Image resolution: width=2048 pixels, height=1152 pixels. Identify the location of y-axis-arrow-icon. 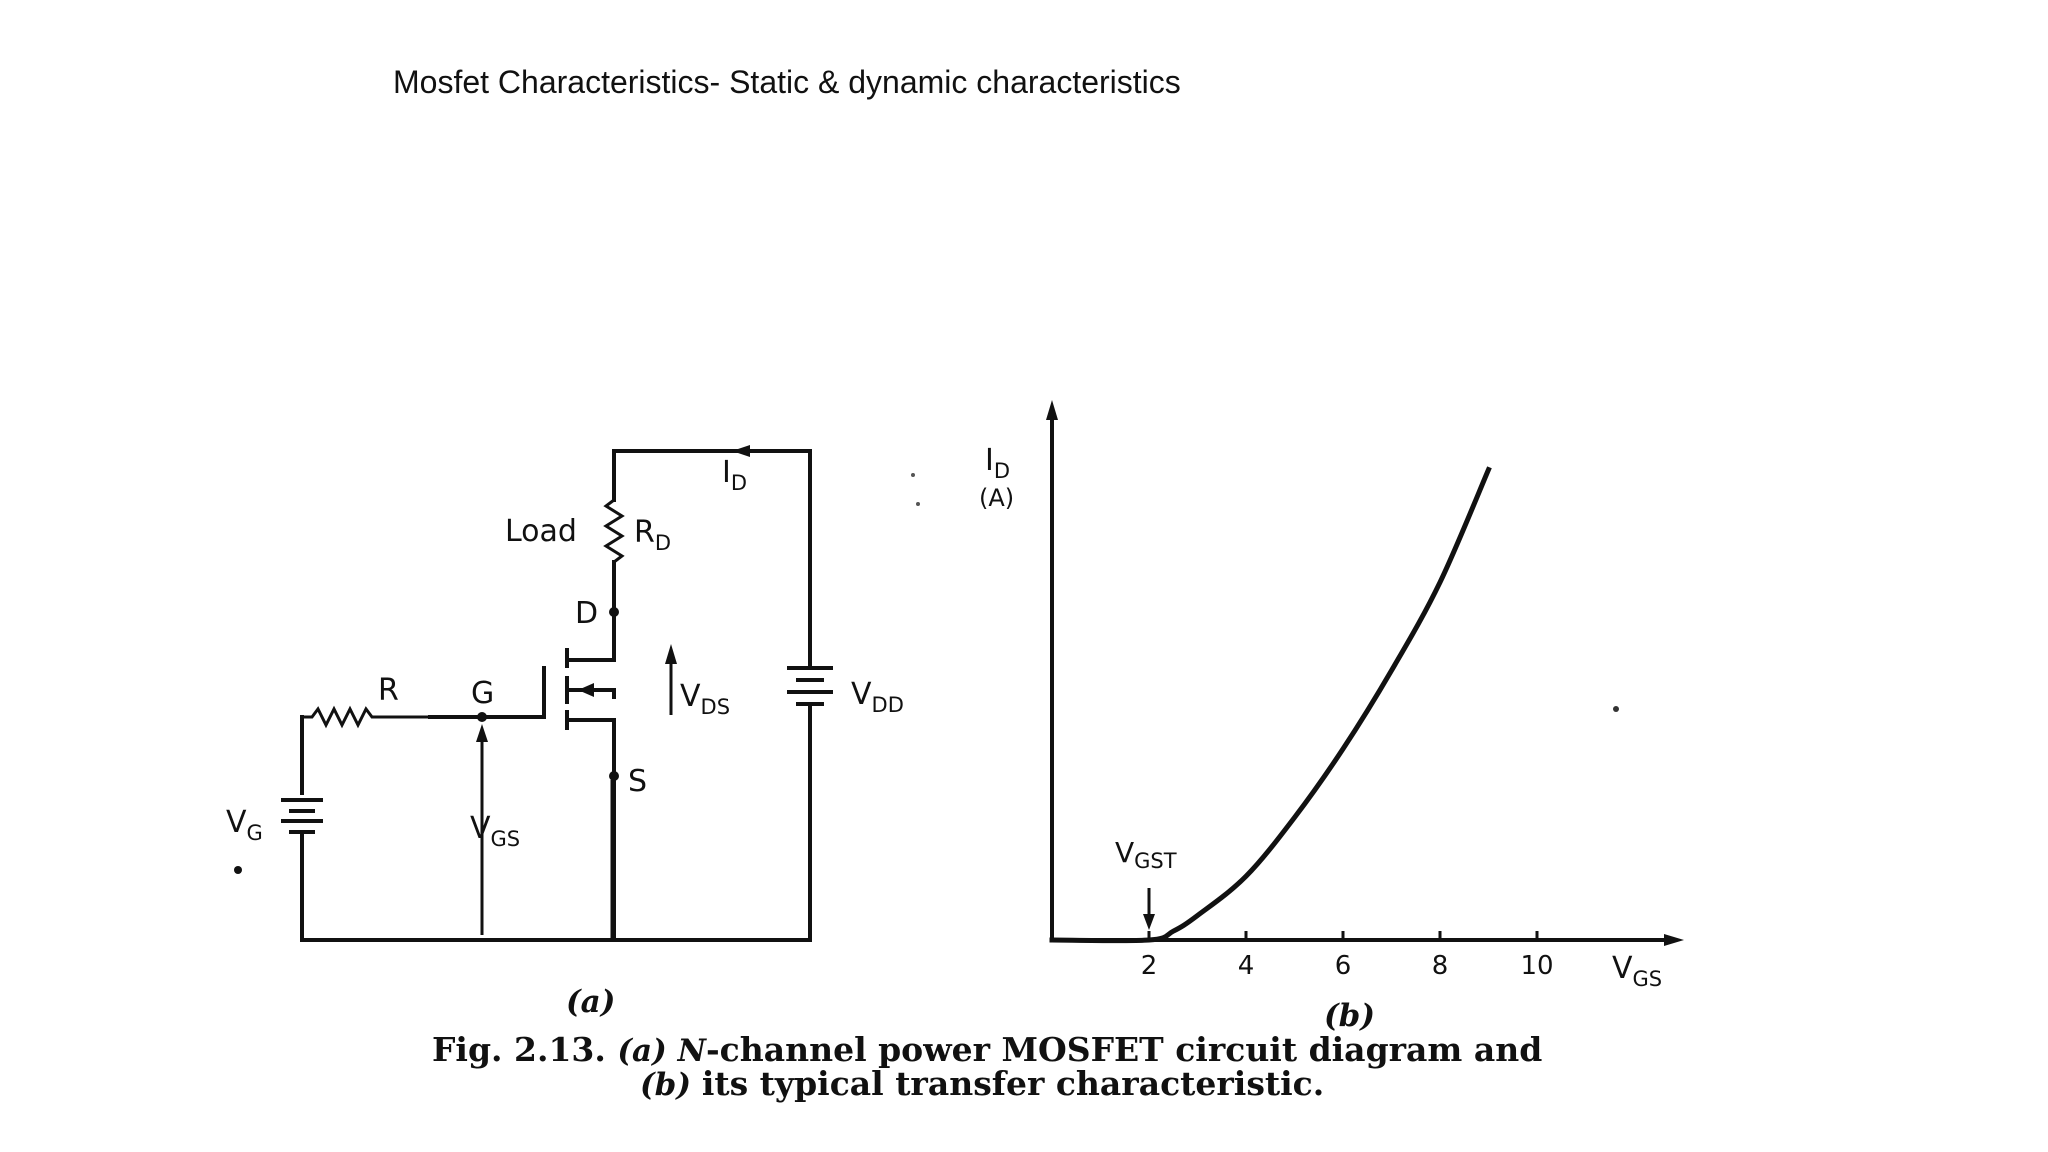
(1052, 410).